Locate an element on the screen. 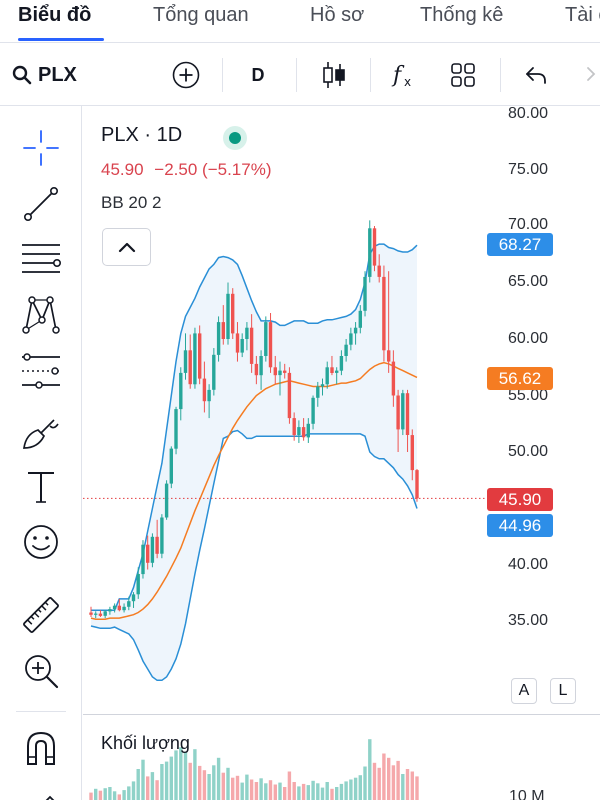 This screenshot has height=800, width=600. volume-pane-divider is located at coordinates (341, 714).